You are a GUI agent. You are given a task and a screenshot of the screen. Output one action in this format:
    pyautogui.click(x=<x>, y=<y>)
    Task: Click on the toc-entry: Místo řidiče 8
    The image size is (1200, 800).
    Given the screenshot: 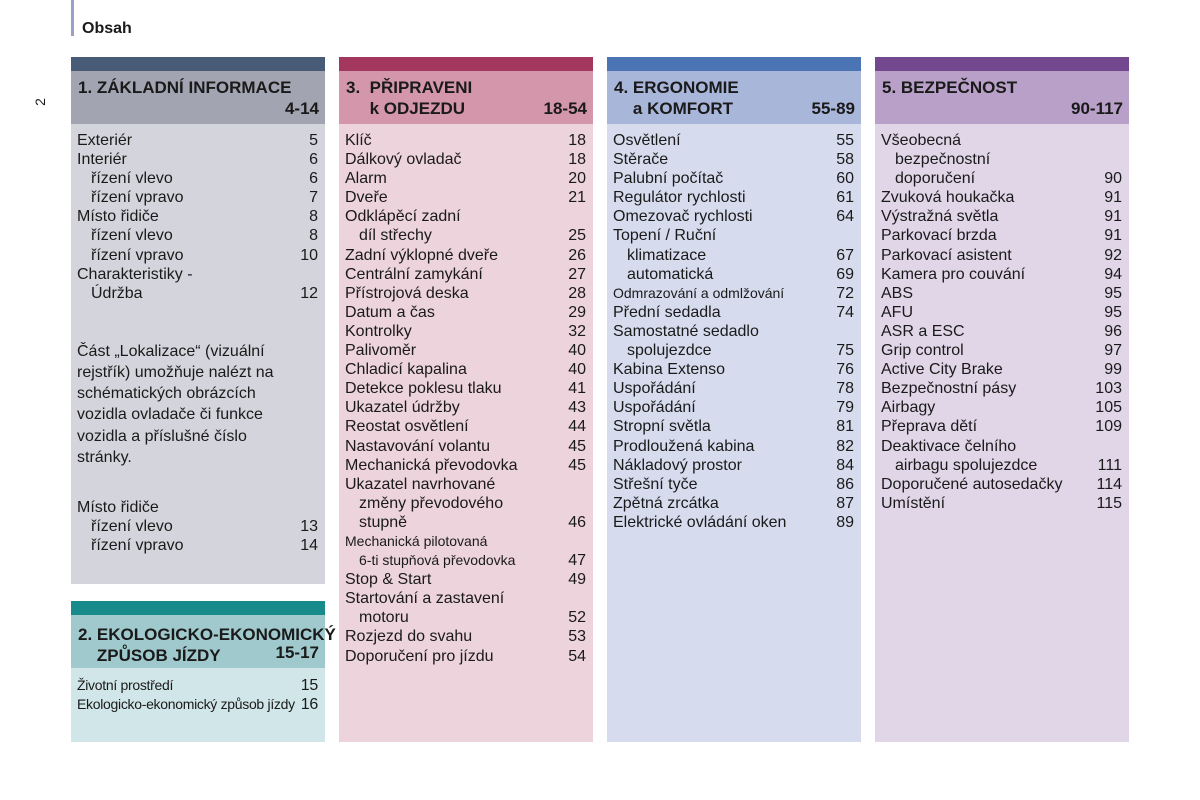 What is the action you would take?
    pyautogui.click(x=197, y=216)
    